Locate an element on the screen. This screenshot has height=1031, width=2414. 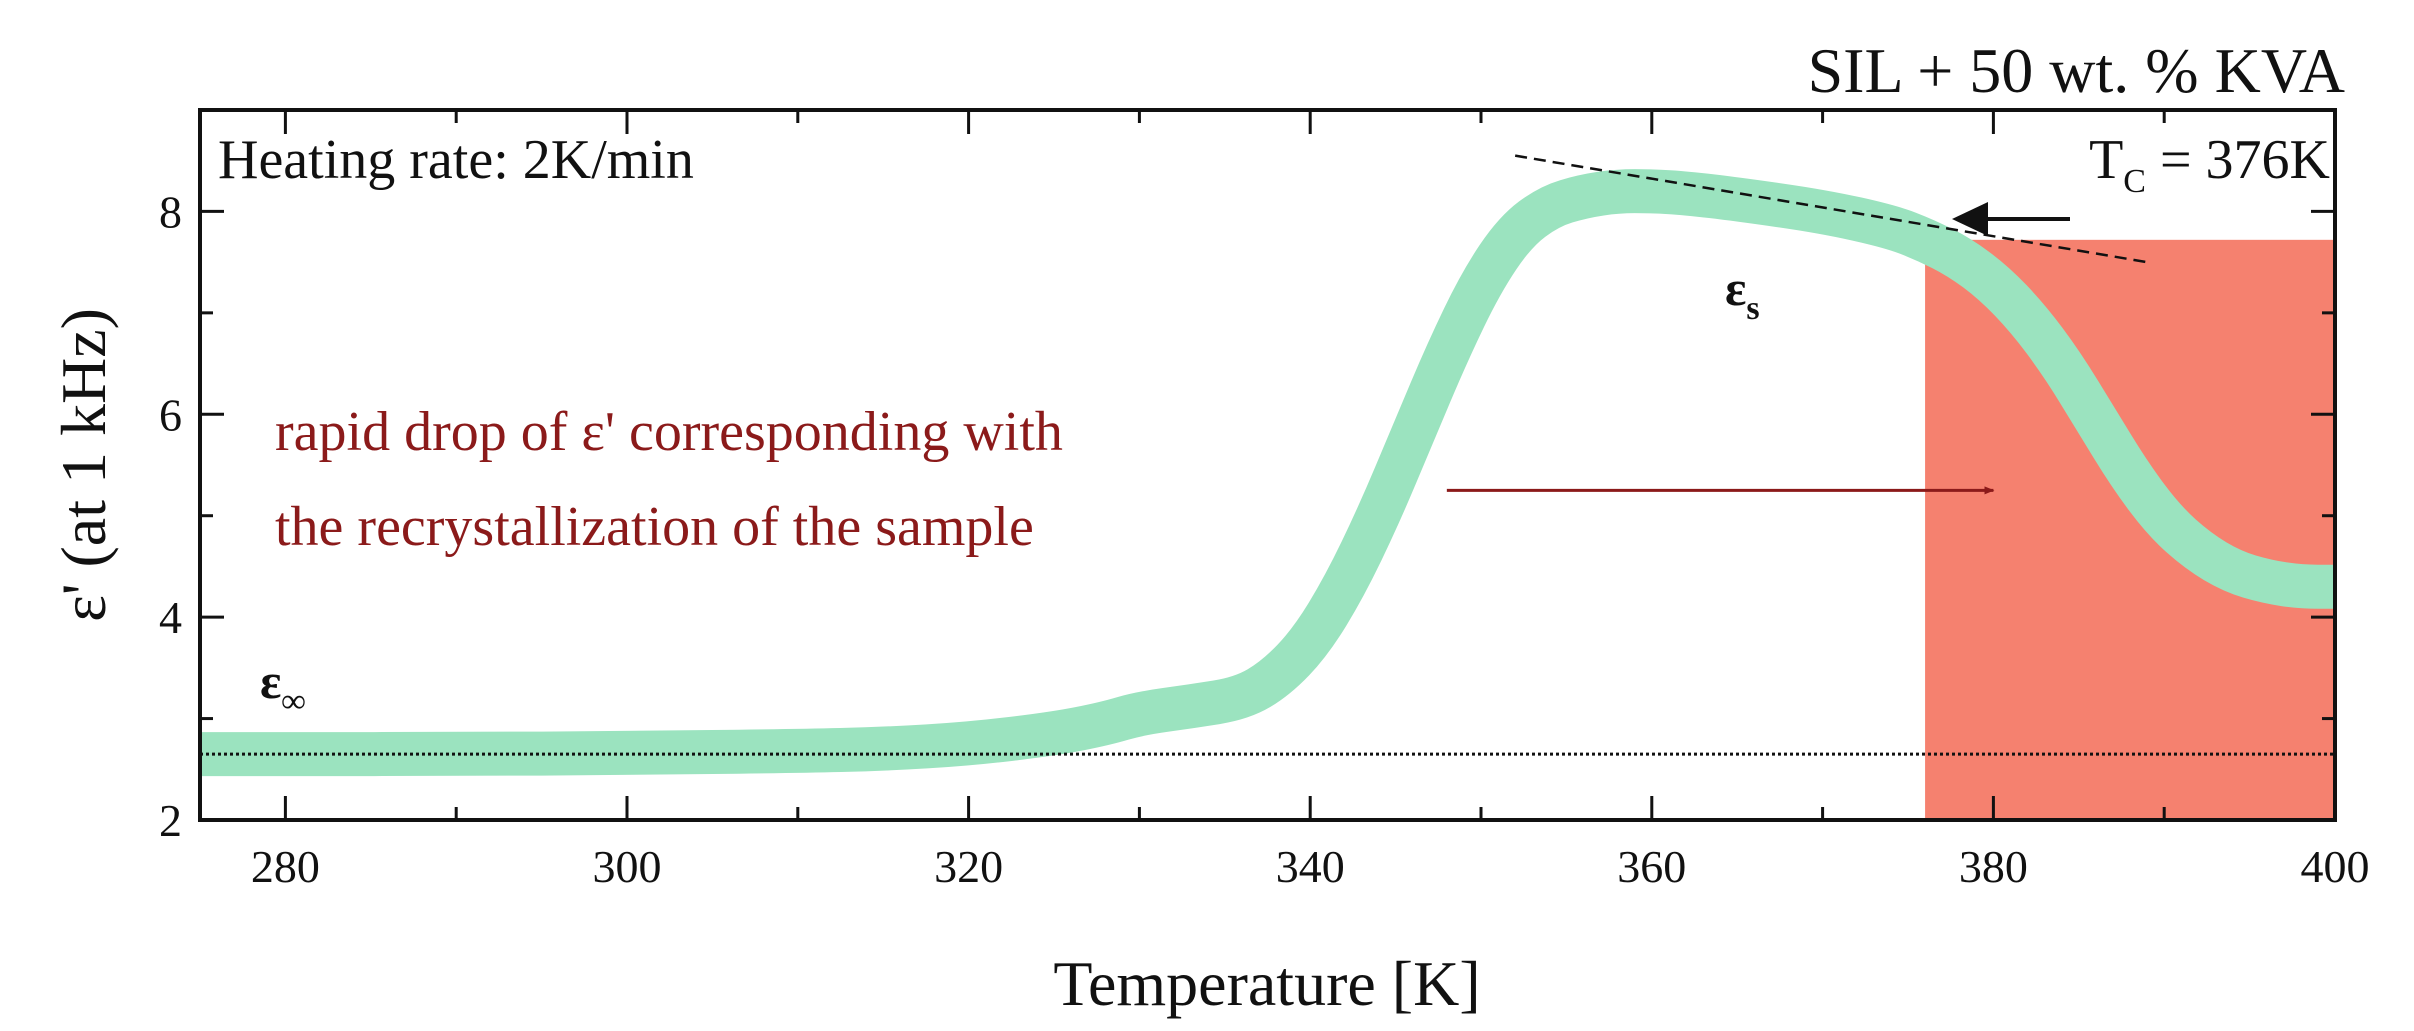
eps-inf-sub: ∞ is located at coordinates (293, 701).